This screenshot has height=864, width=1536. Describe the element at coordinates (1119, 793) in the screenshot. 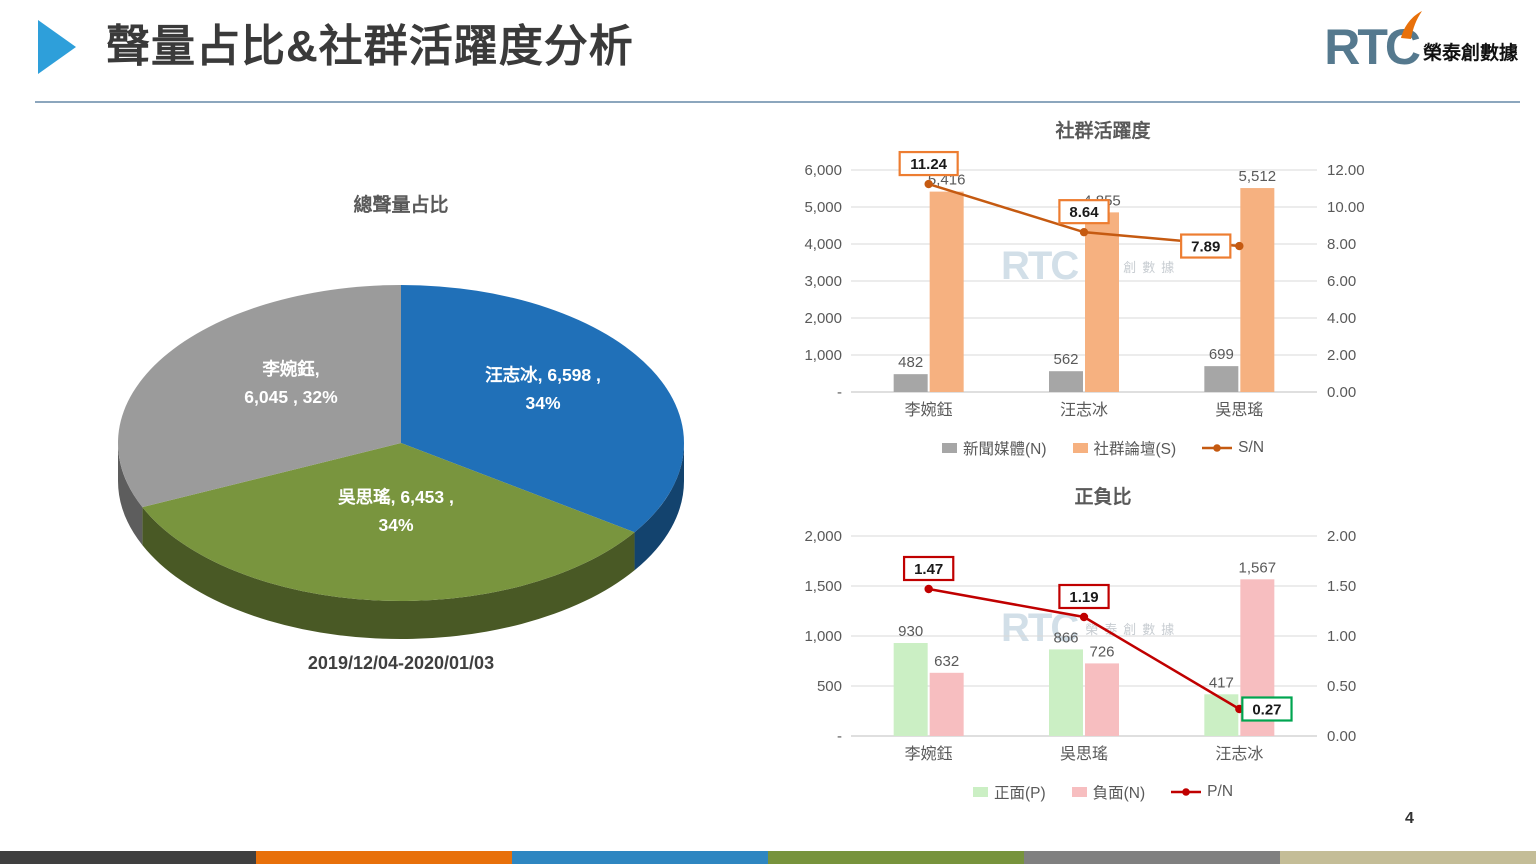

I see `legend-label: 負面(N)` at that location.